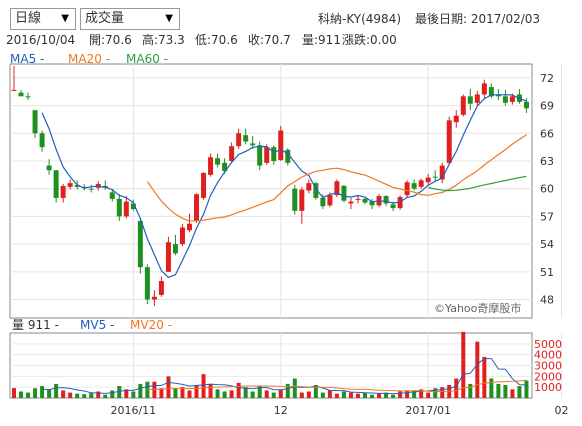 This screenshot has width=582, height=426. I want to click on volume-tick-label: 4000, so click(548, 355).